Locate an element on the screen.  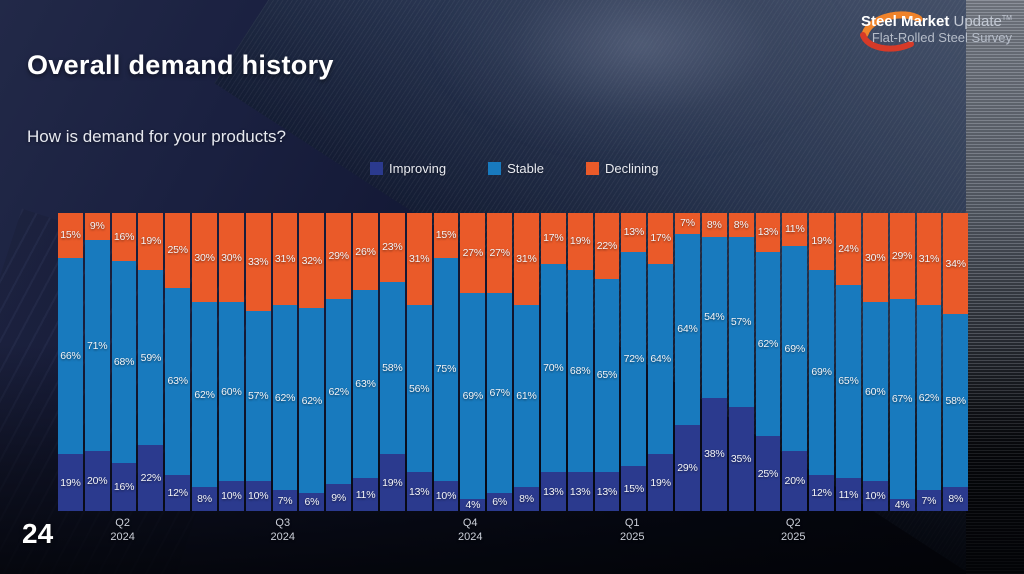
bar-25: 8% 54% 38% is located at coordinates (714, 362).